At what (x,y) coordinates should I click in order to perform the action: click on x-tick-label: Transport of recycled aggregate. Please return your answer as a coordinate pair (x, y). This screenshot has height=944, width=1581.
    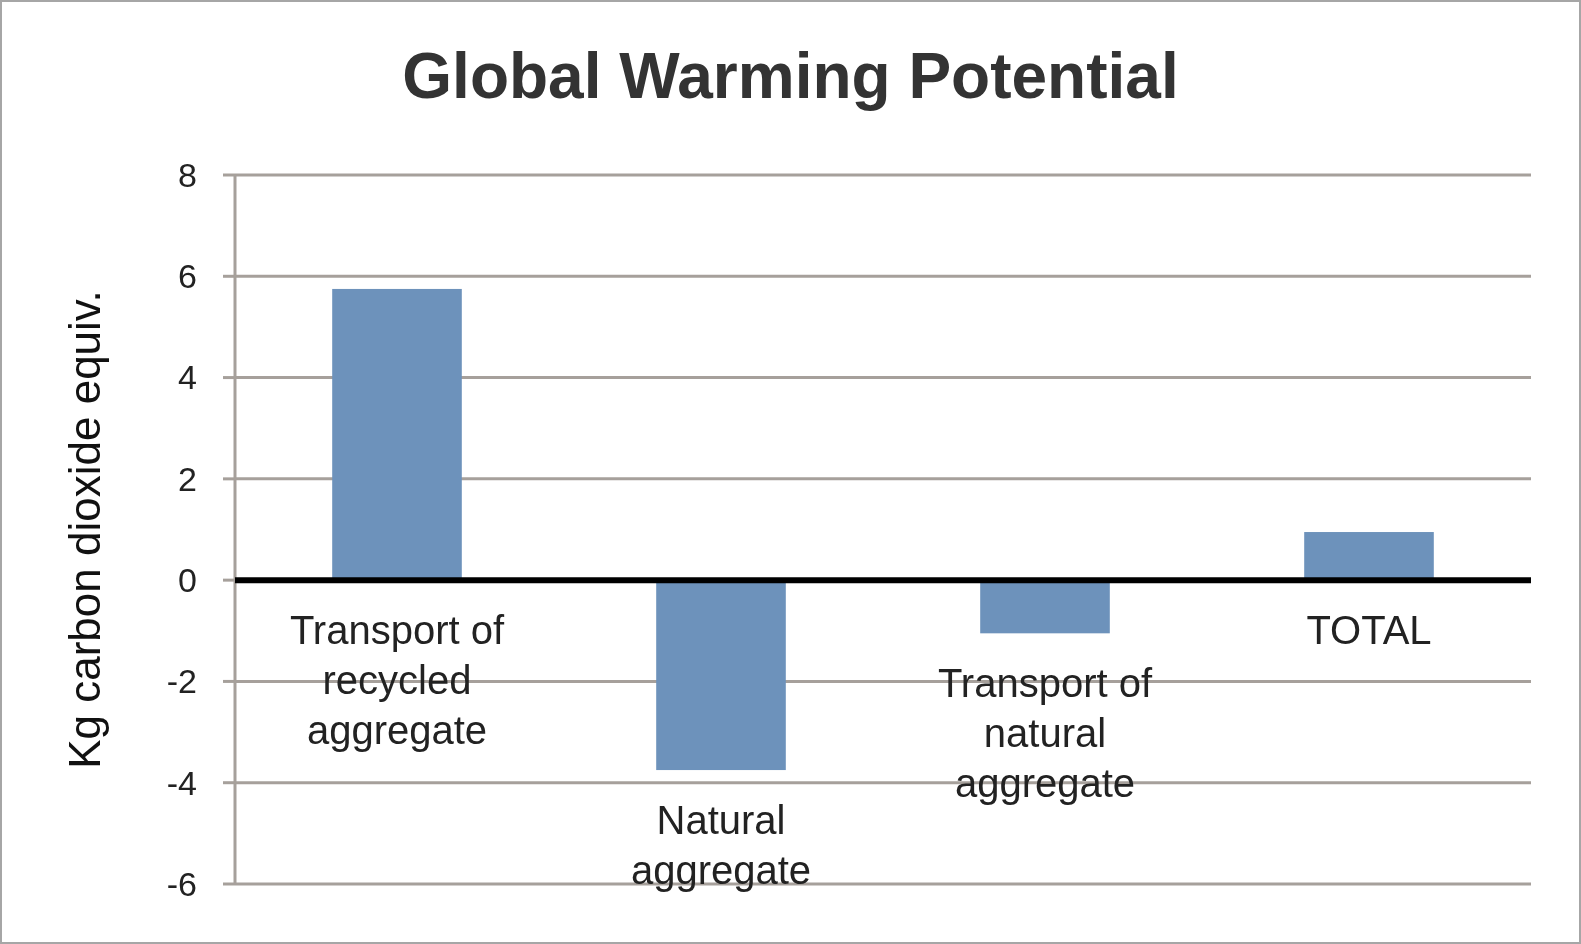
    Looking at the image, I should click on (397, 680).